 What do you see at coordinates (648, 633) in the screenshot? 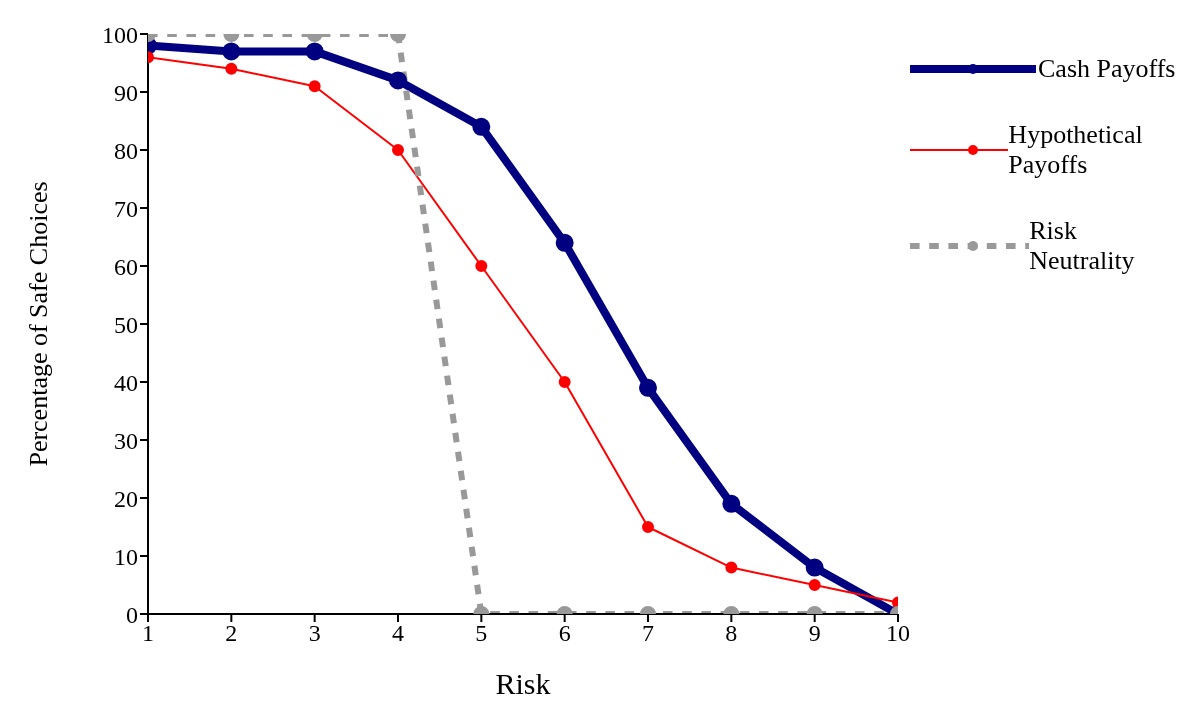
I see `x-tick-label: 7` at bounding box center [648, 633].